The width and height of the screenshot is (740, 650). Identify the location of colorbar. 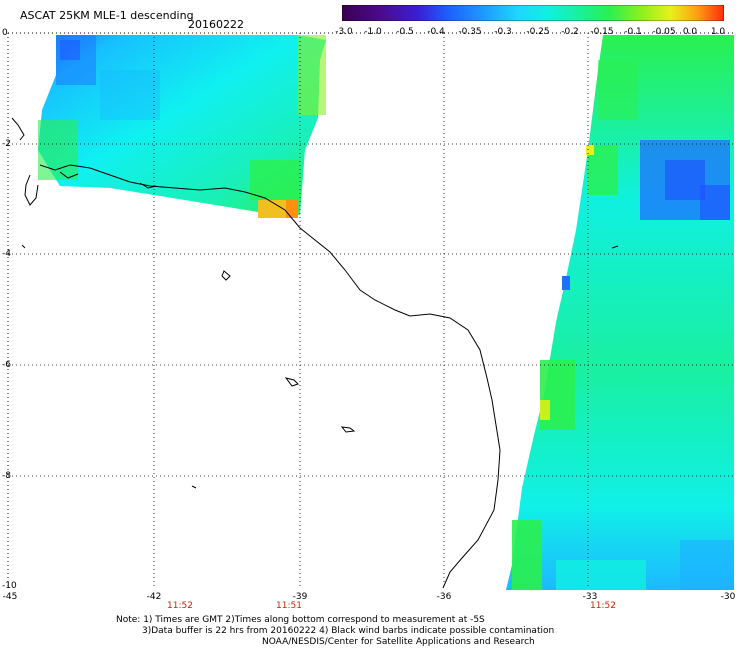
(533, 13).